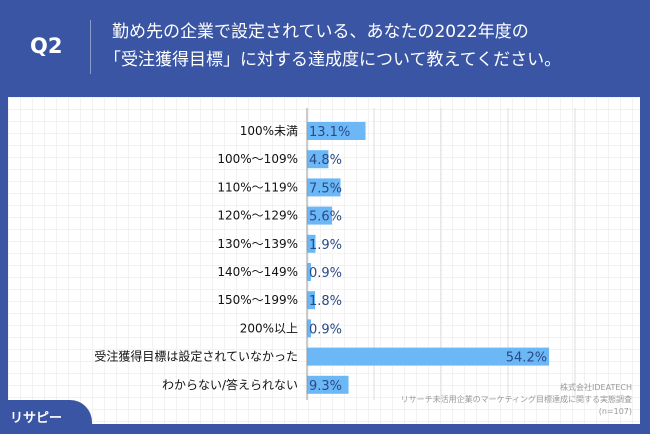 The image size is (650, 434). I want to click on data-label: 1.8%, so click(325, 301).